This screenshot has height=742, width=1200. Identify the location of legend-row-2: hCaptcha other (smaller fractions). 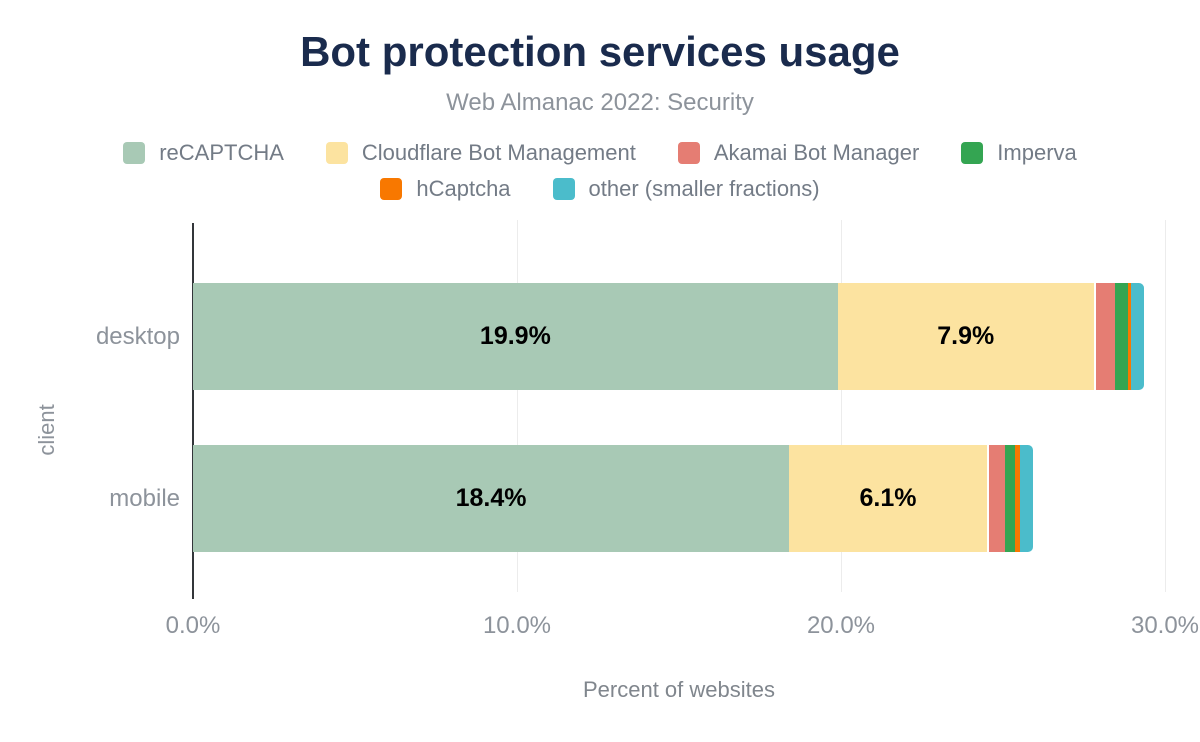
(600, 189).